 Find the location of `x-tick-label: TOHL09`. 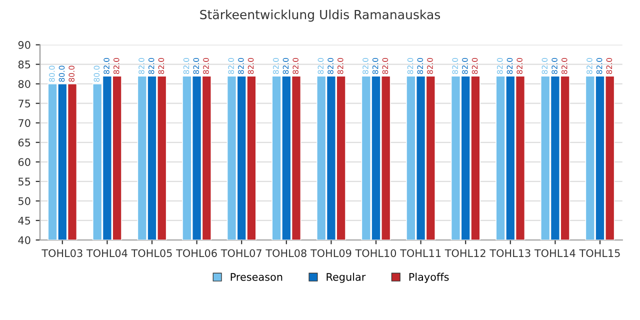

x-tick-label: TOHL09 is located at coordinates (331, 253).